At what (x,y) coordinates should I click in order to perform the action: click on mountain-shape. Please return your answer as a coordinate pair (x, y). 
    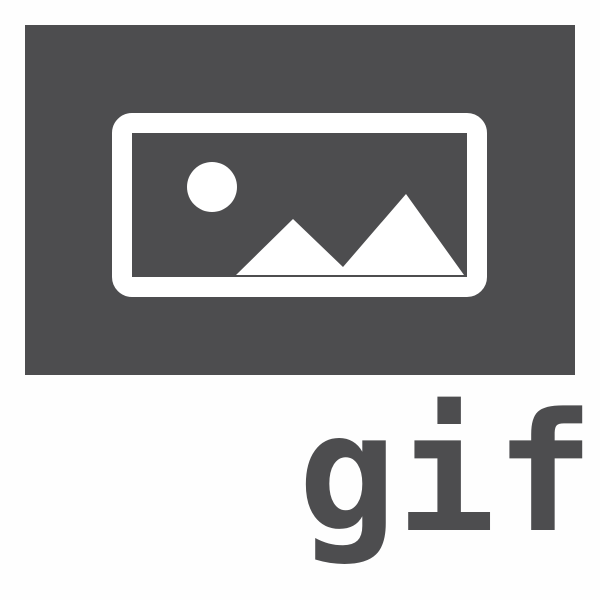
    Looking at the image, I should click on (350, 234).